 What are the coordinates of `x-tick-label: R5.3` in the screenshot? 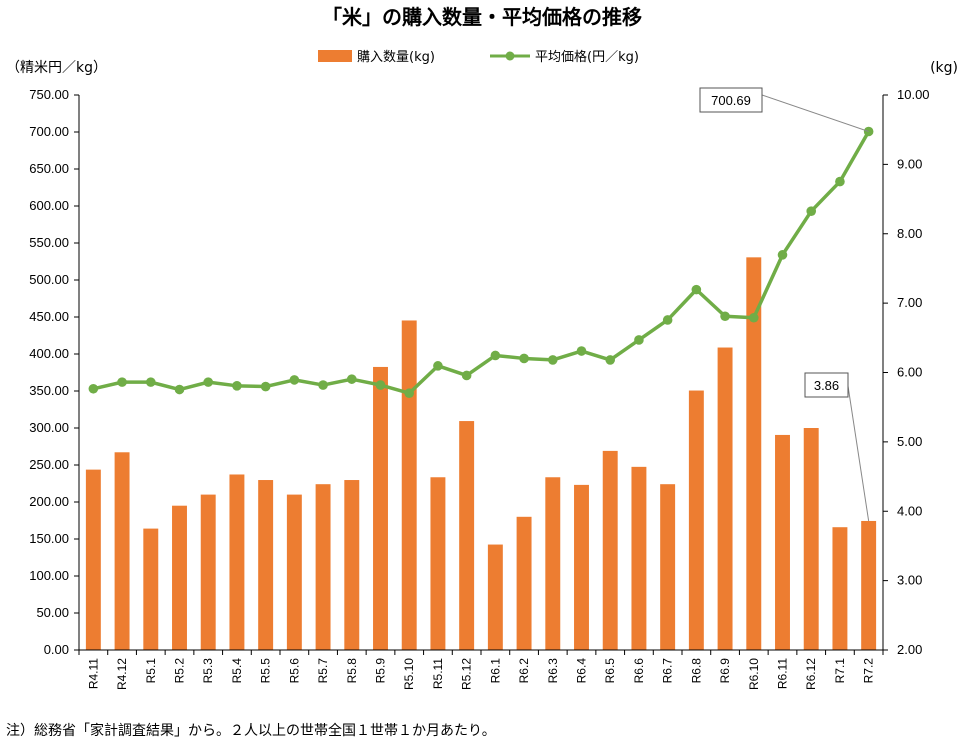 It's located at (208, 671).